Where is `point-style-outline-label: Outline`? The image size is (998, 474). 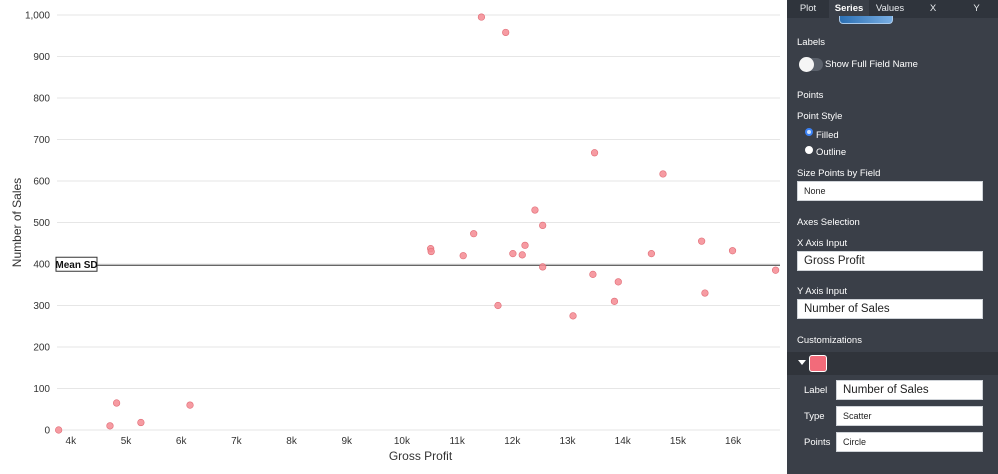
point-style-outline-label: Outline is located at coordinates (831, 152).